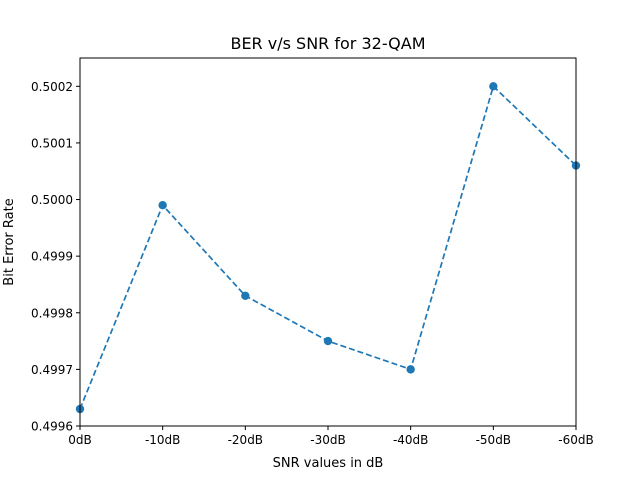 This screenshot has width=640, height=480. I want to click on x-tick-label: -40dB, so click(410, 440).